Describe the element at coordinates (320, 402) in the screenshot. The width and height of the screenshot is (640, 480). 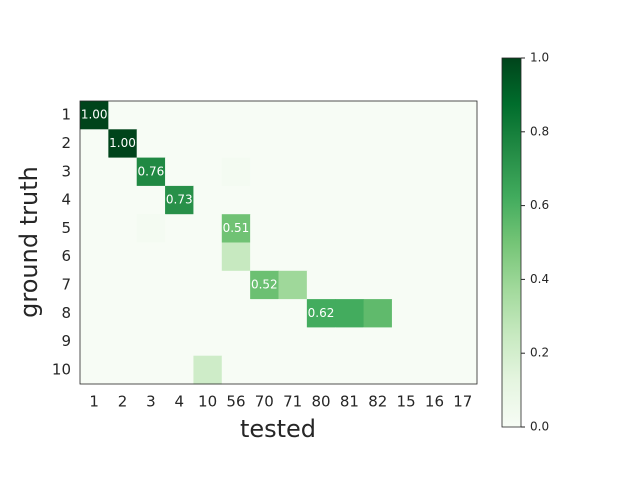
I see `x-tick-label: 80` at that location.